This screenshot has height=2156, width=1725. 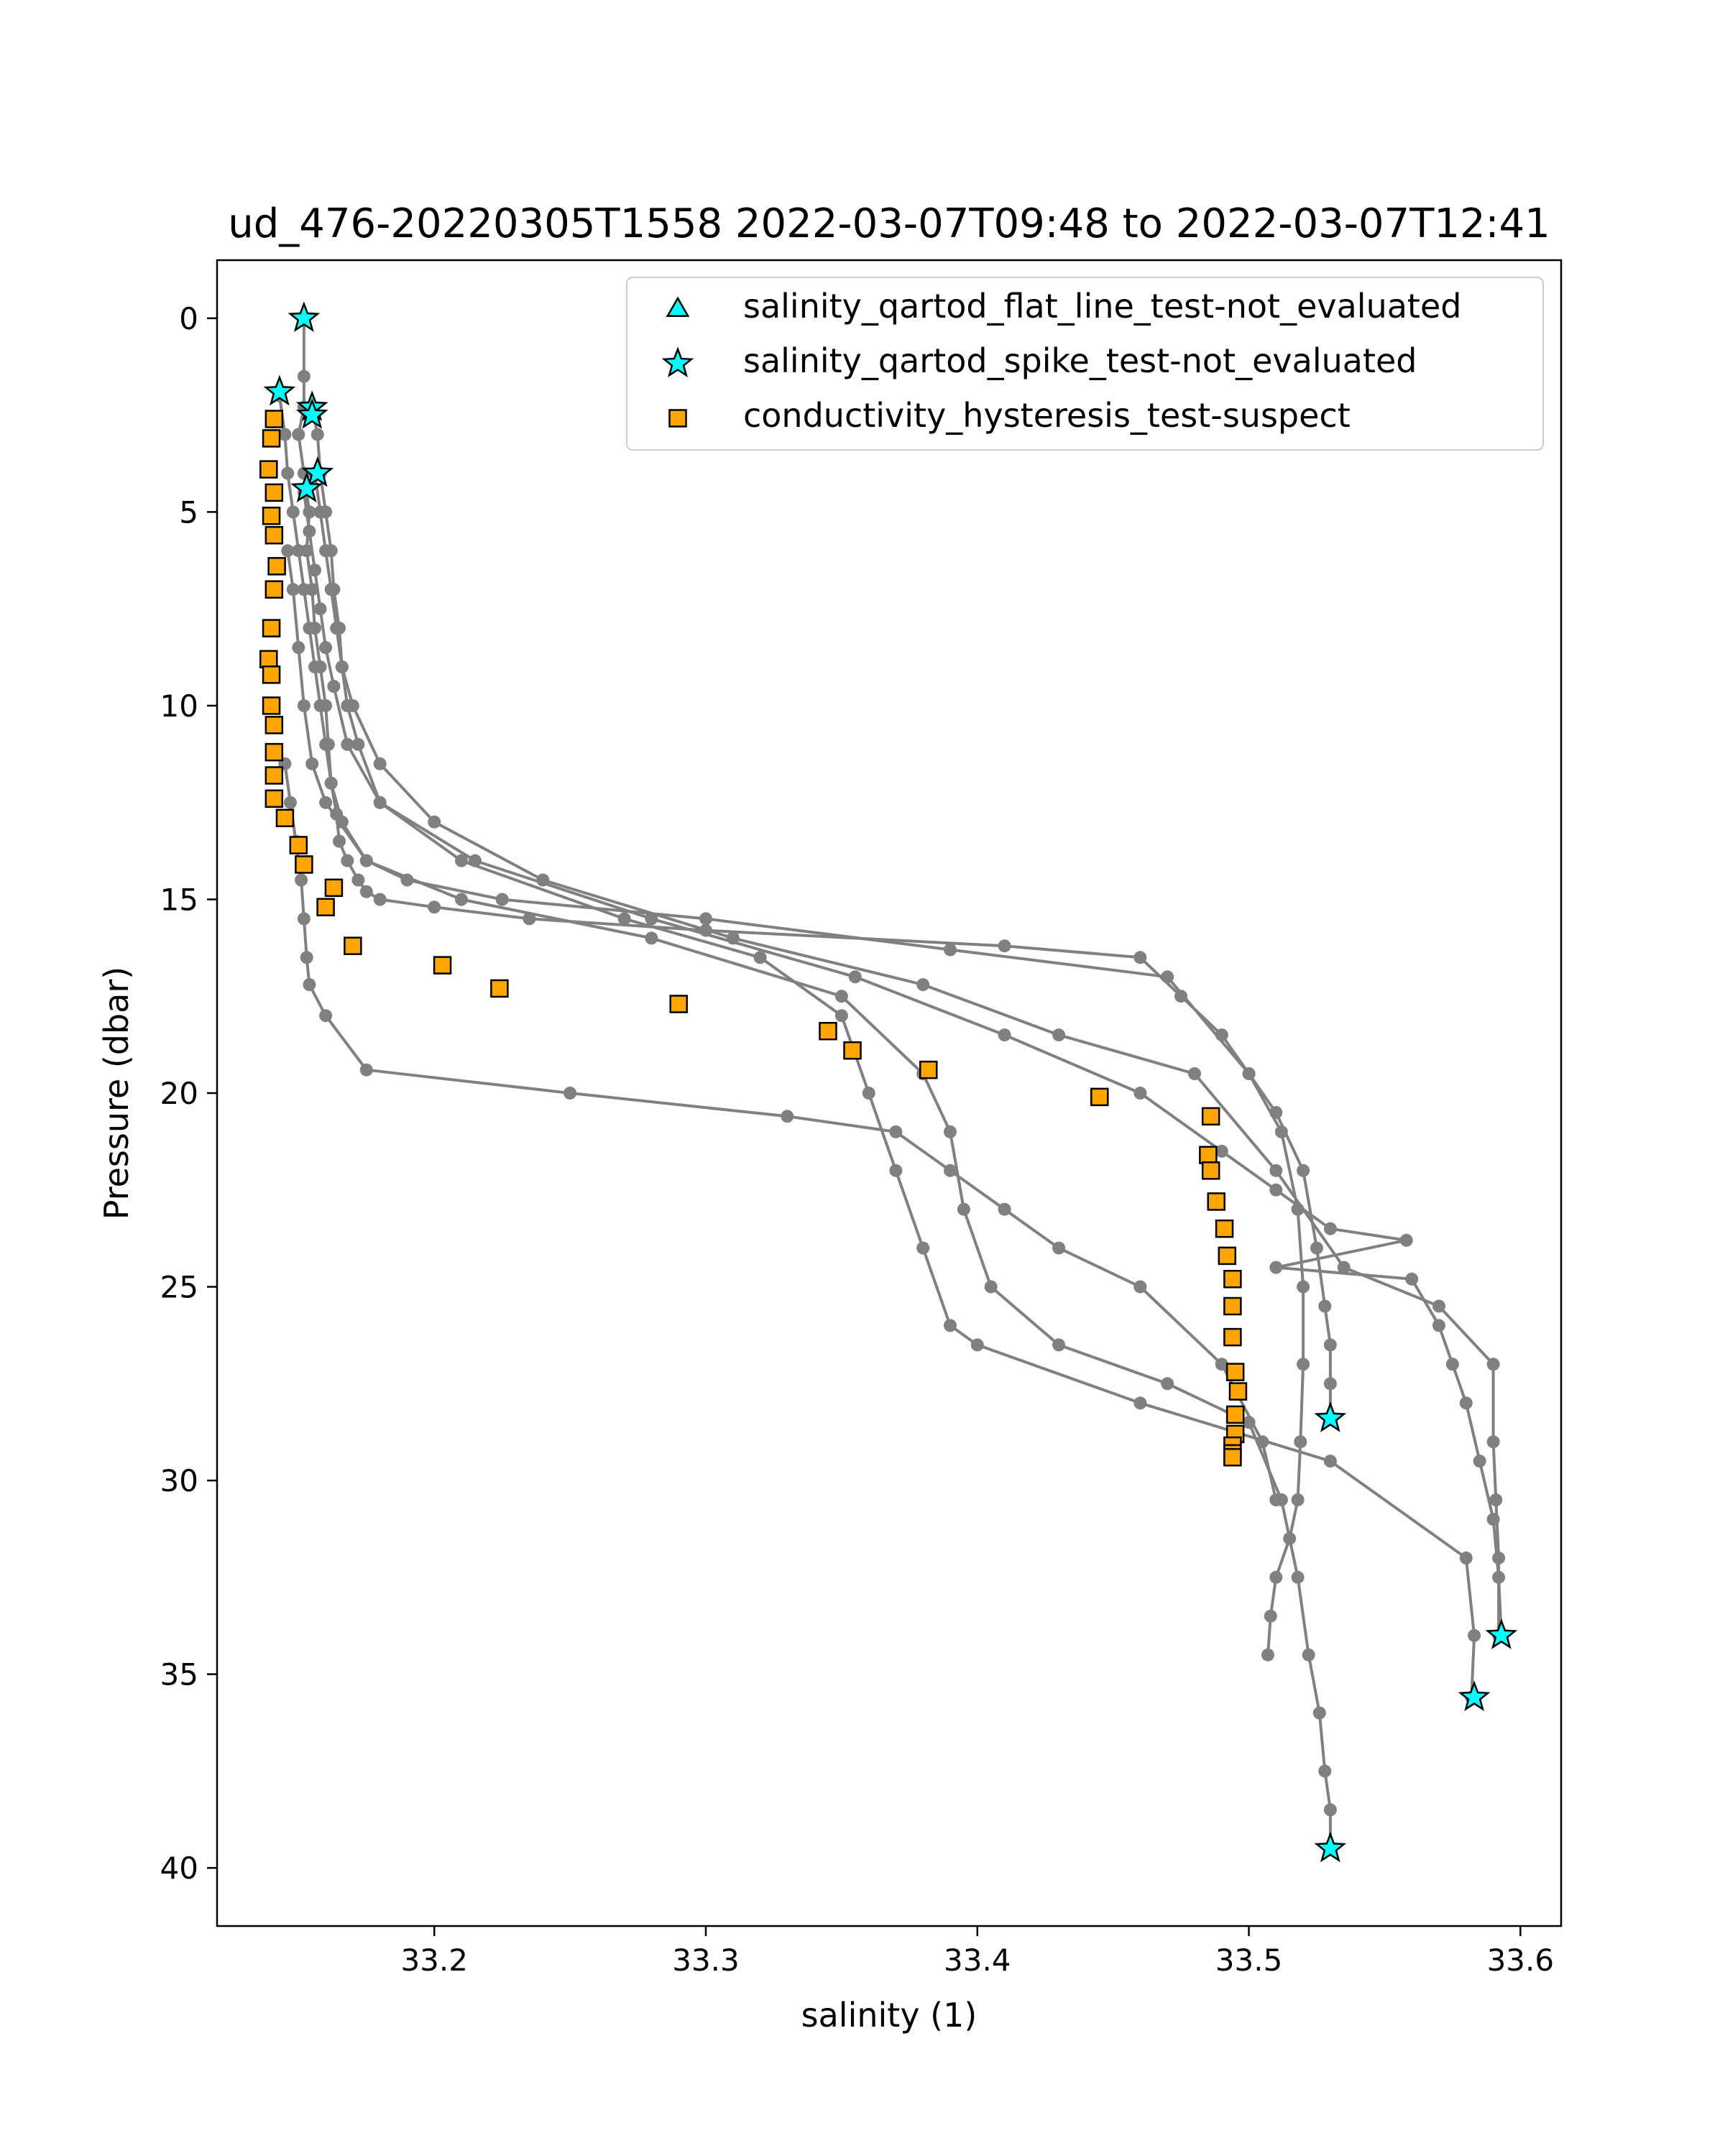 I want to click on y-tick-label: 25, so click(x=179, y=1287).